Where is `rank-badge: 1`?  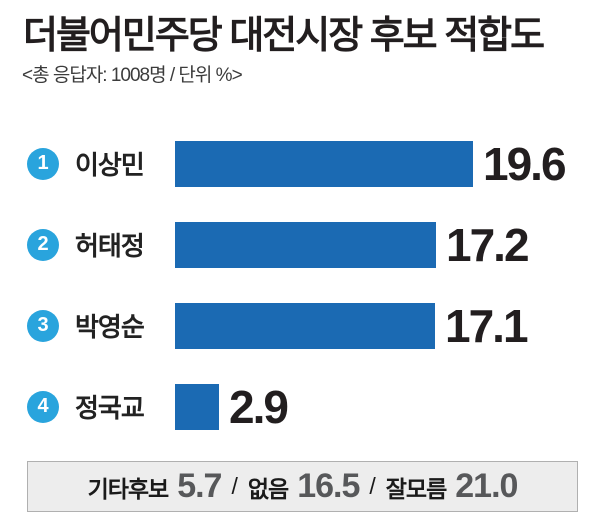 rank-badge: 1 is located at coordinates (43, 163).